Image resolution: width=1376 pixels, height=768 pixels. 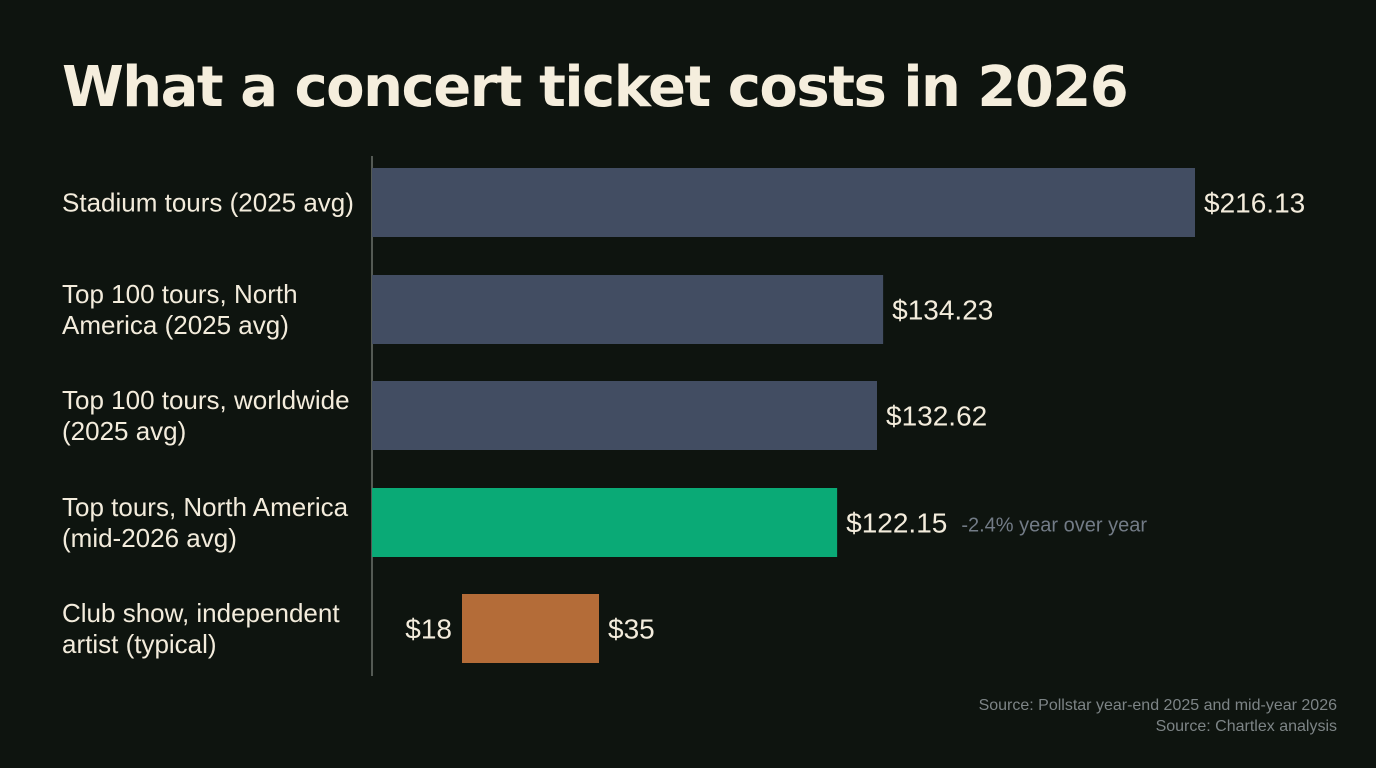 What do you see at coordinates (936, 416) in the screenshot?
I see `bar-value-label: $132.62` at bounding box center [936, 416].